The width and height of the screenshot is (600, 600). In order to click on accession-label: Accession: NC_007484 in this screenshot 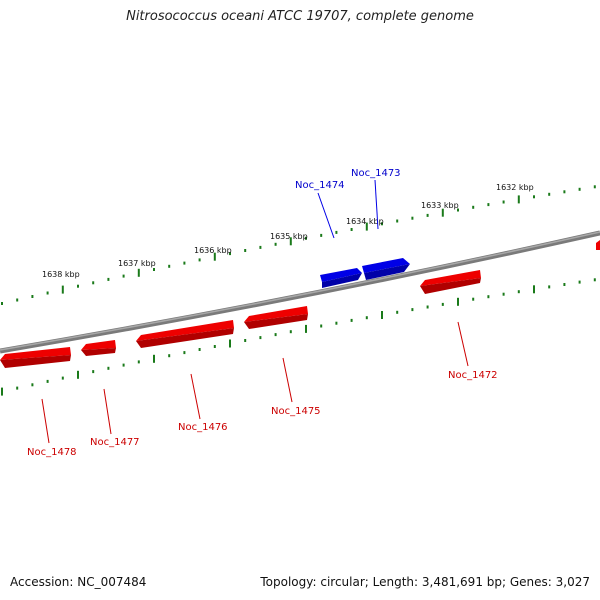, I will do `click(78, 582)`.